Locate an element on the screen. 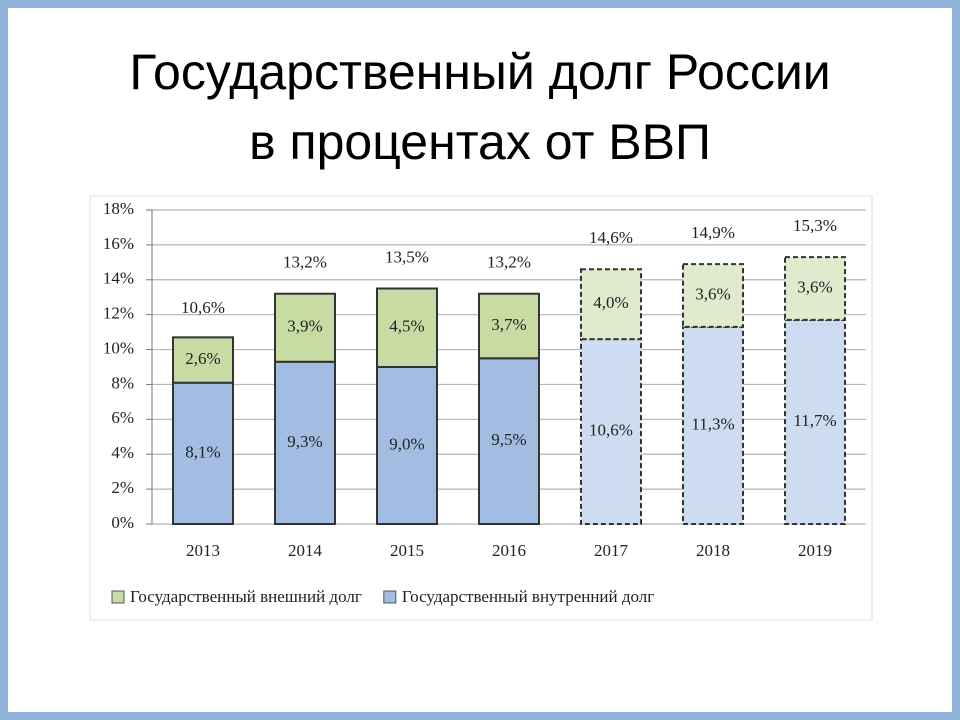 The width and height of the screenshot is (960, 720). x-tick-label: 2016 is located at coordinates (509, 550).